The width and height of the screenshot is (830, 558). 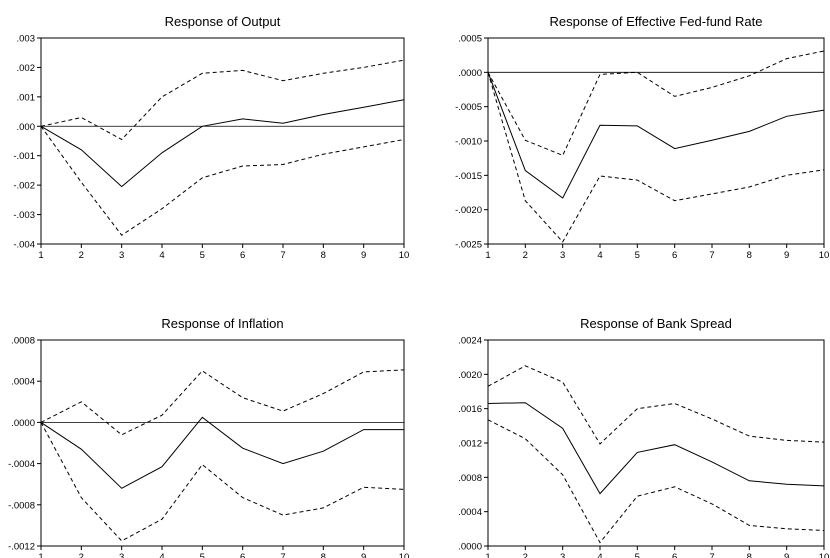 What do you see at coordinates (26, 39) in the screenshot?
I see `y-tick-label: .003` at bounding box center [26, 39].